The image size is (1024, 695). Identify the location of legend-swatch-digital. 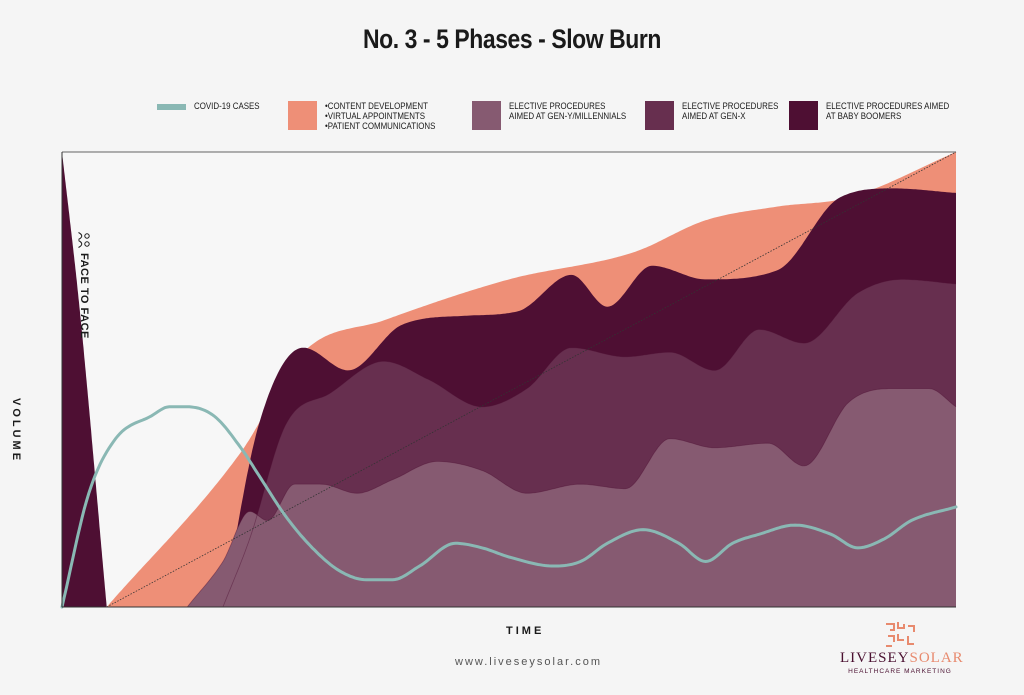
(302, 115).